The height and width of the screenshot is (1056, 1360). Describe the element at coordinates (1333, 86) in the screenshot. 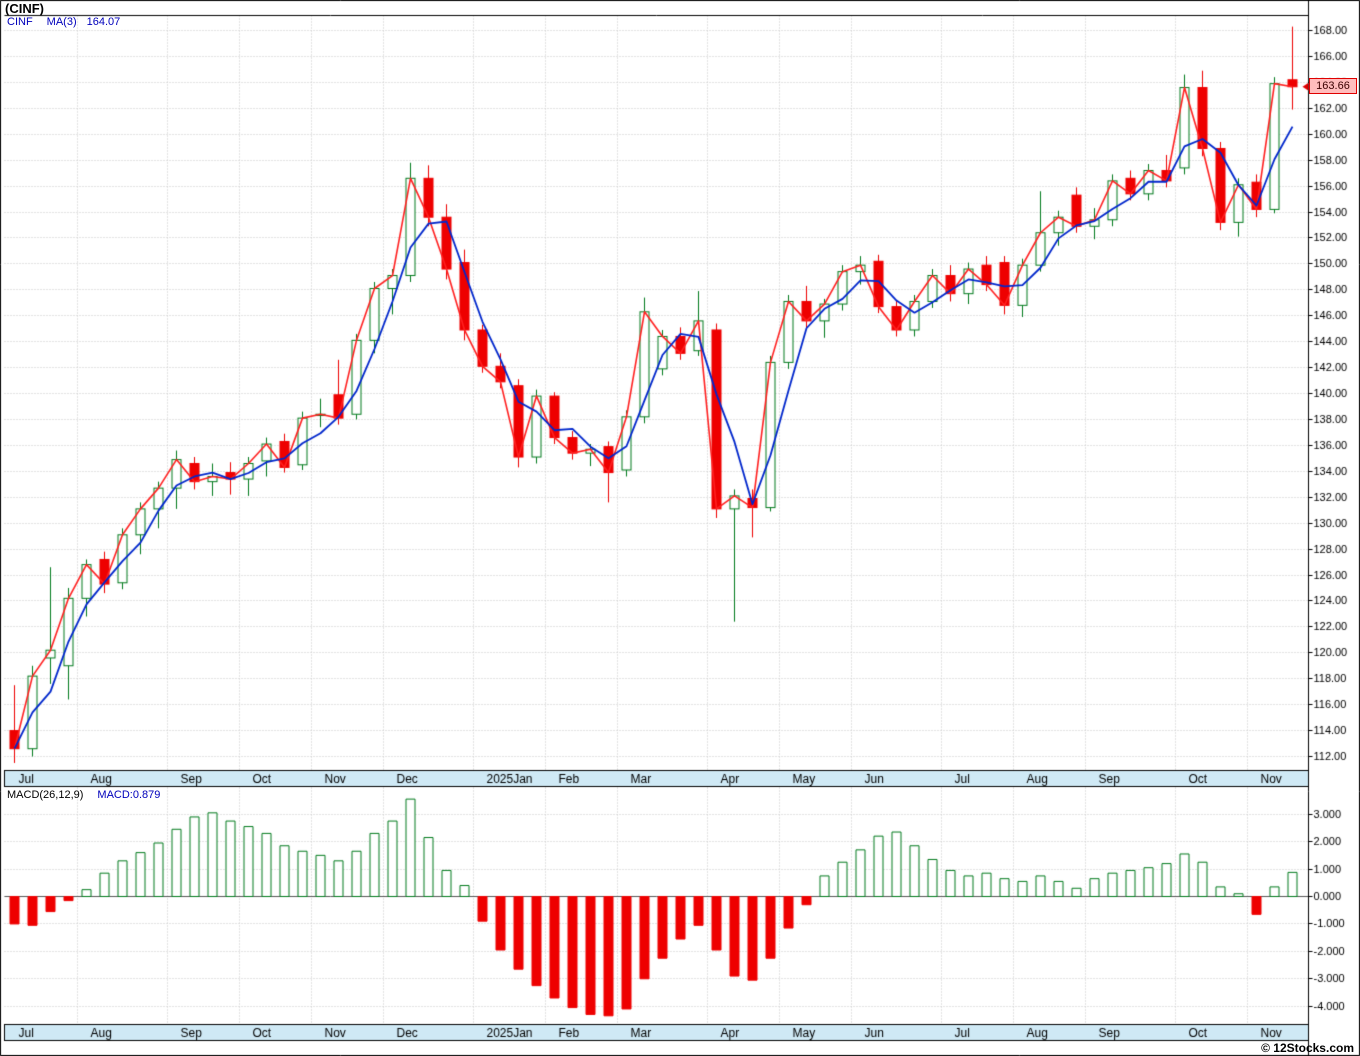

I see `last-price-badge: 163.66` at that location.